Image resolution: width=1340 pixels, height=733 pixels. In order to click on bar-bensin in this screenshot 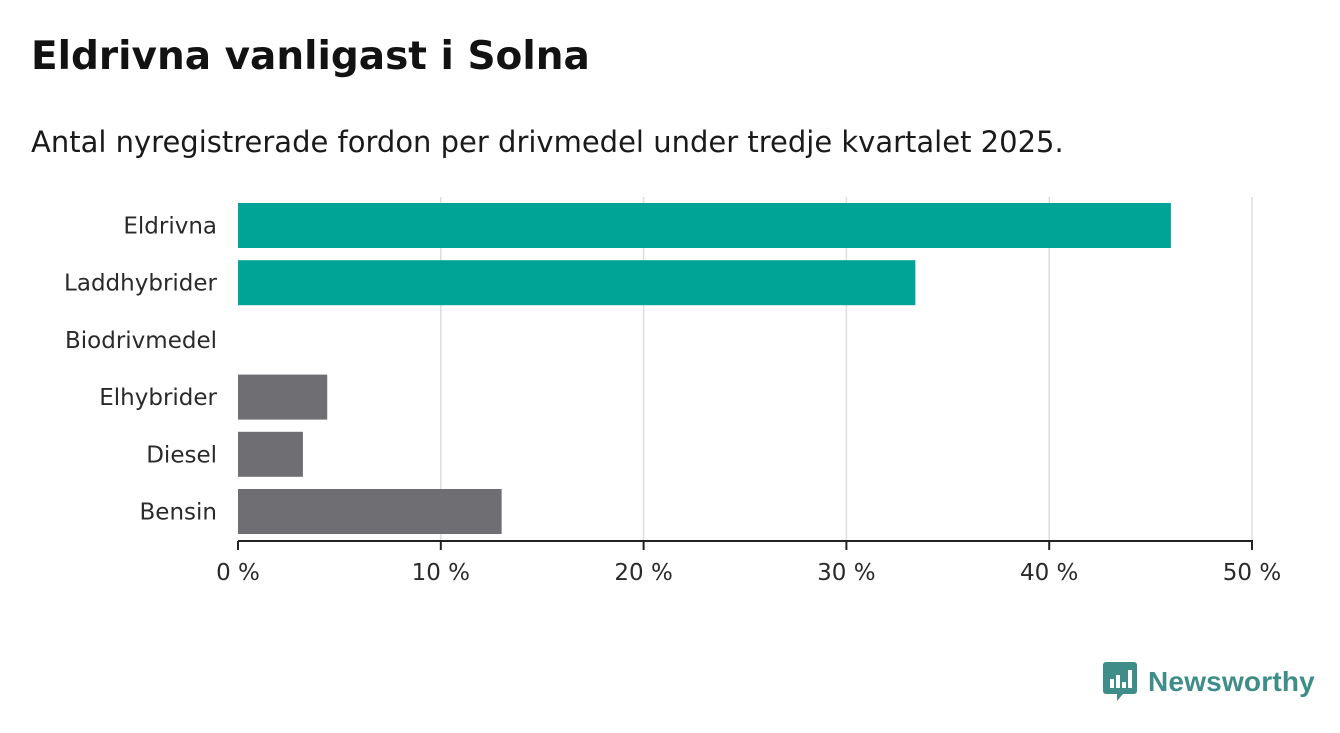, I will do `click(370, 511)`.